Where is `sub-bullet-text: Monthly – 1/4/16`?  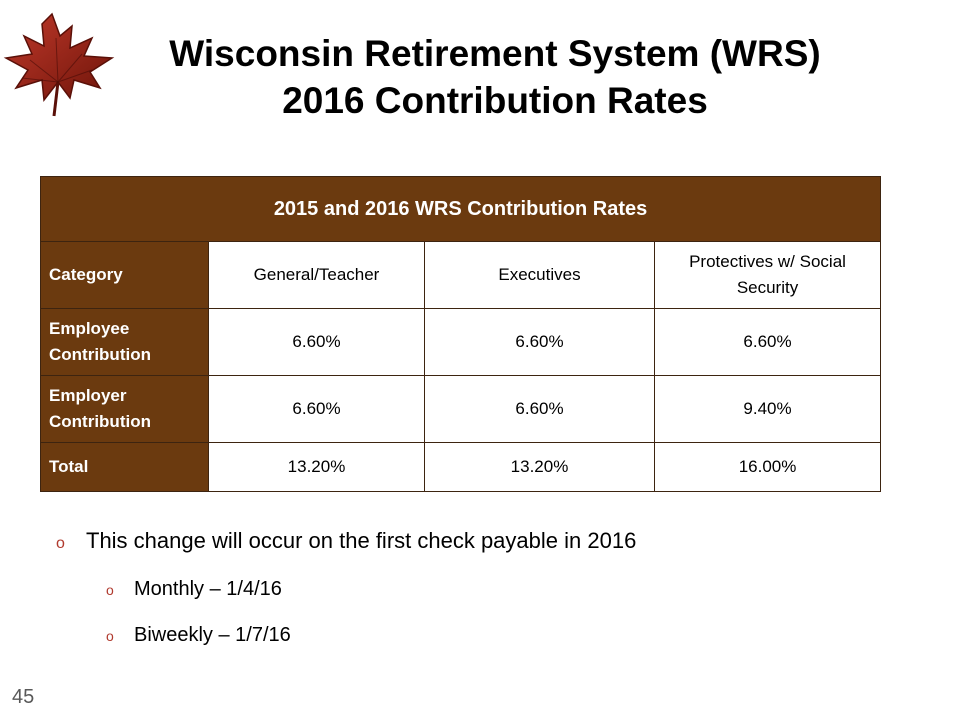
sub-bullet-text: Monthly – 1/4/16 is located at coordinates (208, 589).